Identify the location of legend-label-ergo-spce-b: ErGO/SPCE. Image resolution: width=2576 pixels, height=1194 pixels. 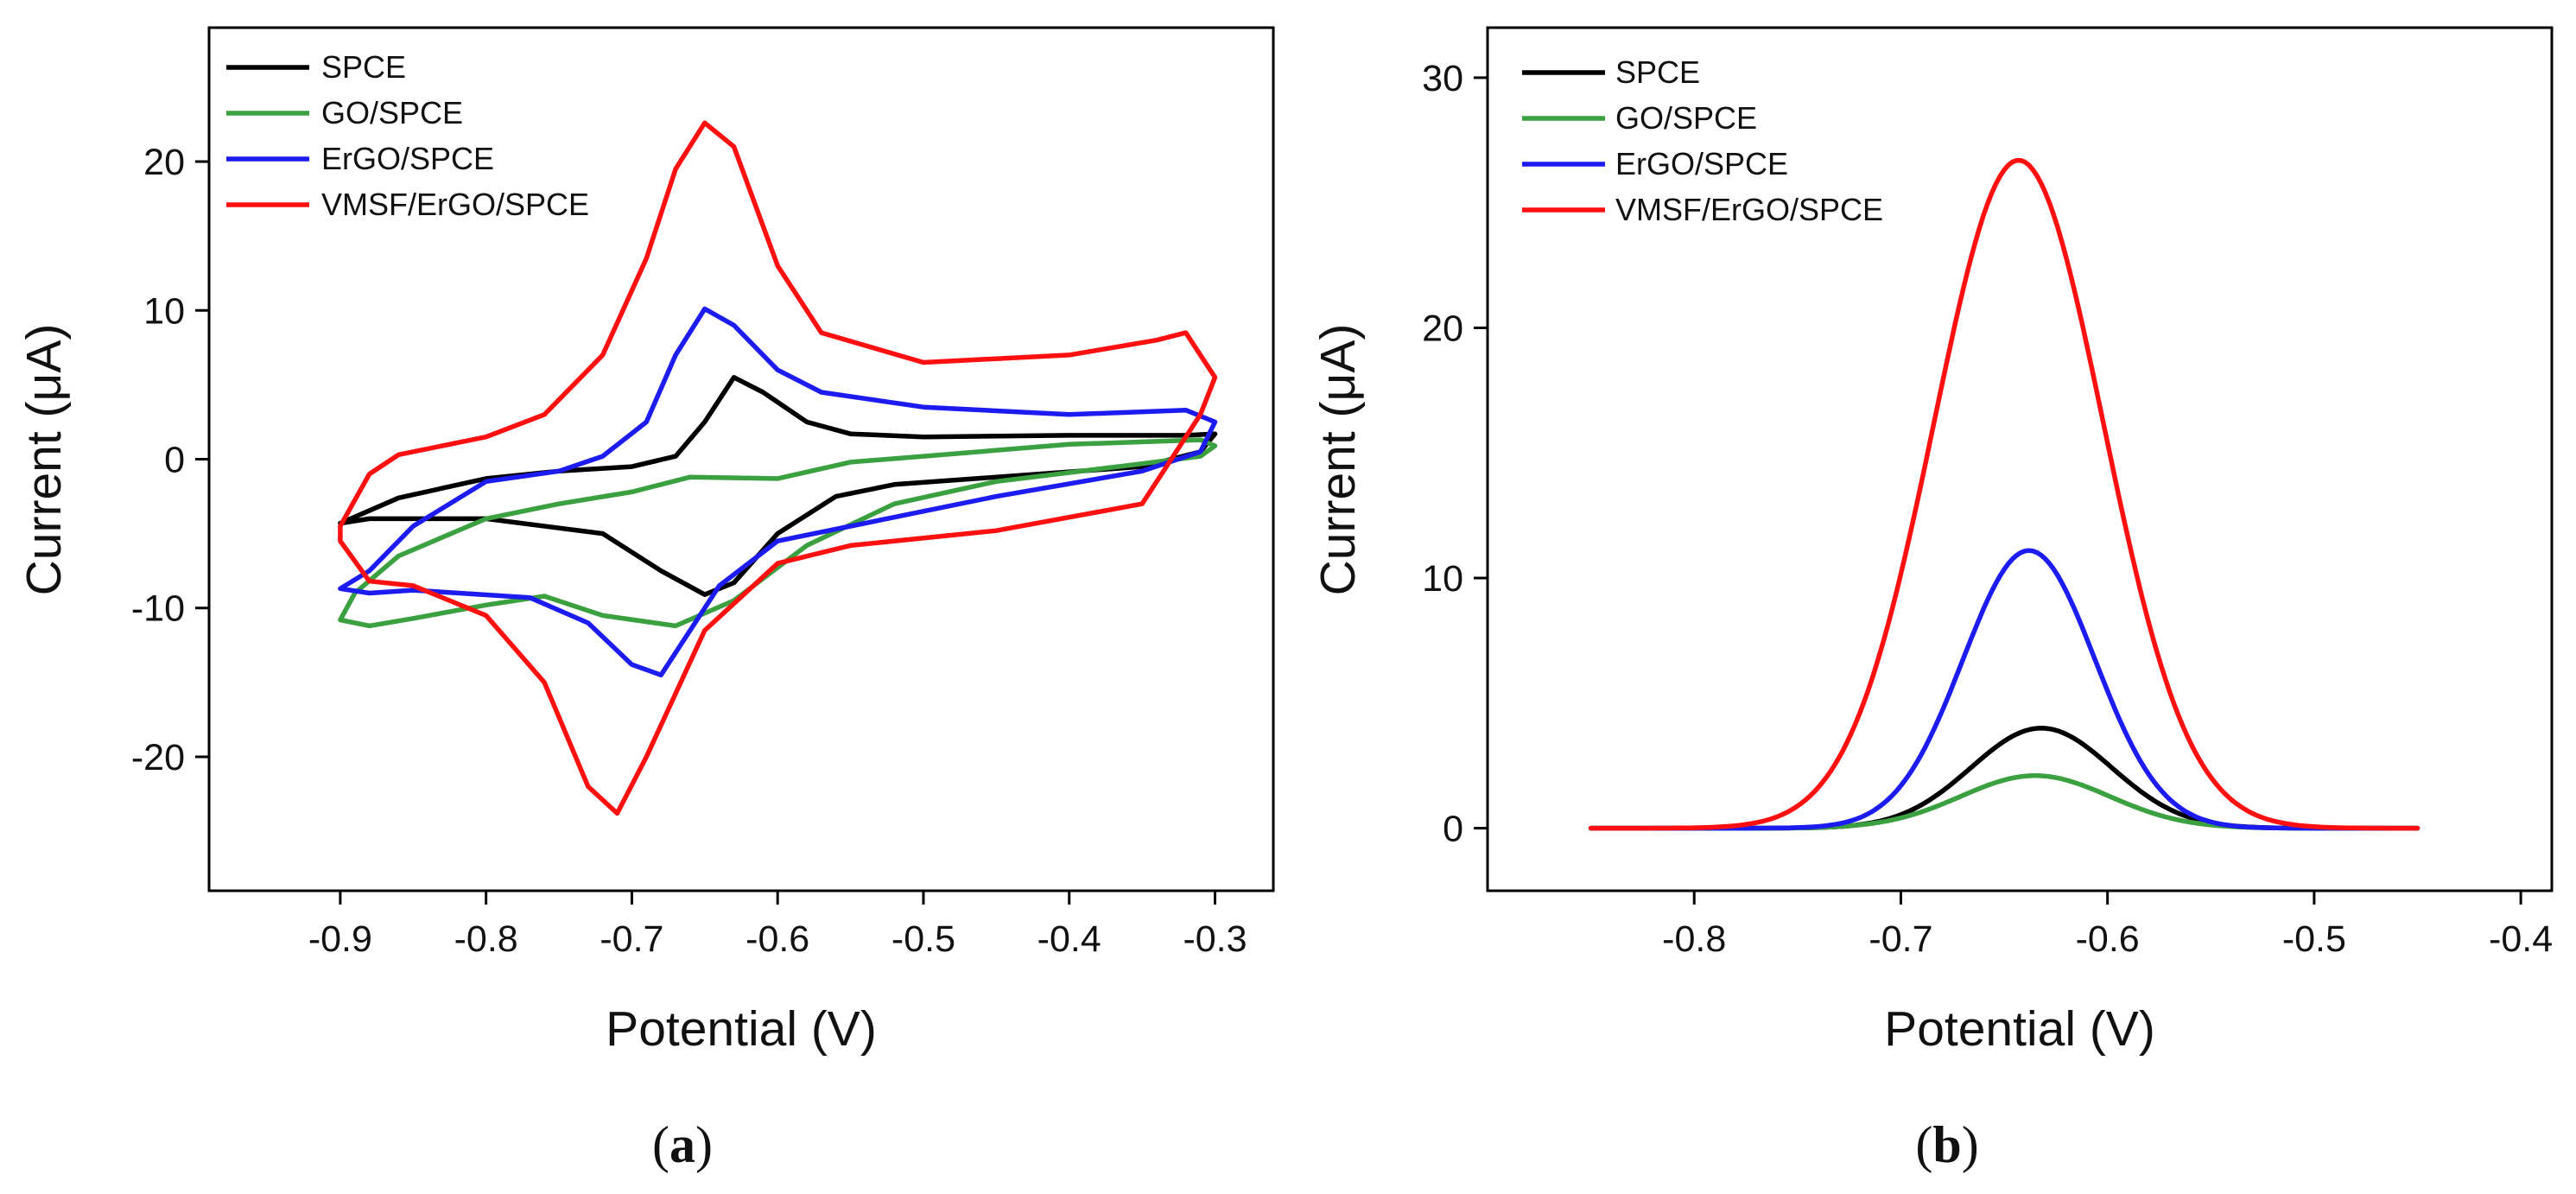
(1701, 163).